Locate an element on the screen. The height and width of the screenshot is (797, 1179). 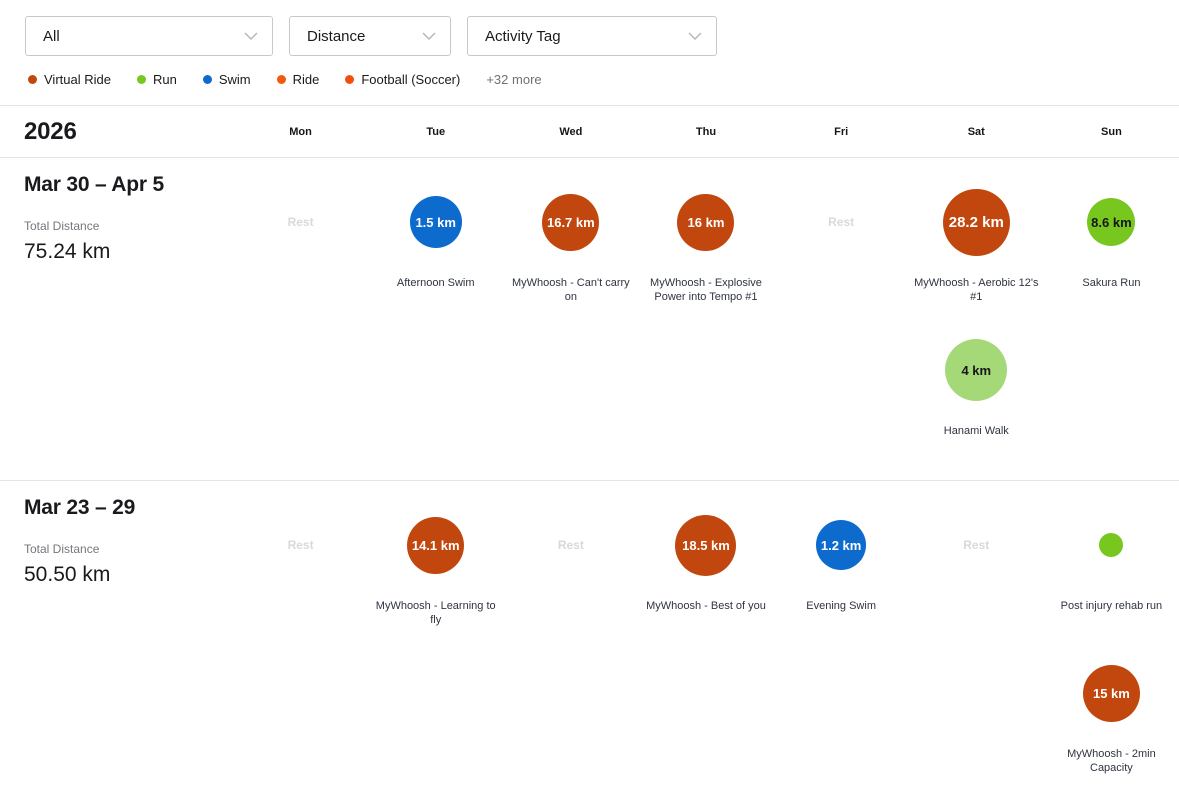
week-summary: Mar 30 – Apr 5 Total Distance 75.24 km is located at coordinates (116, 306).